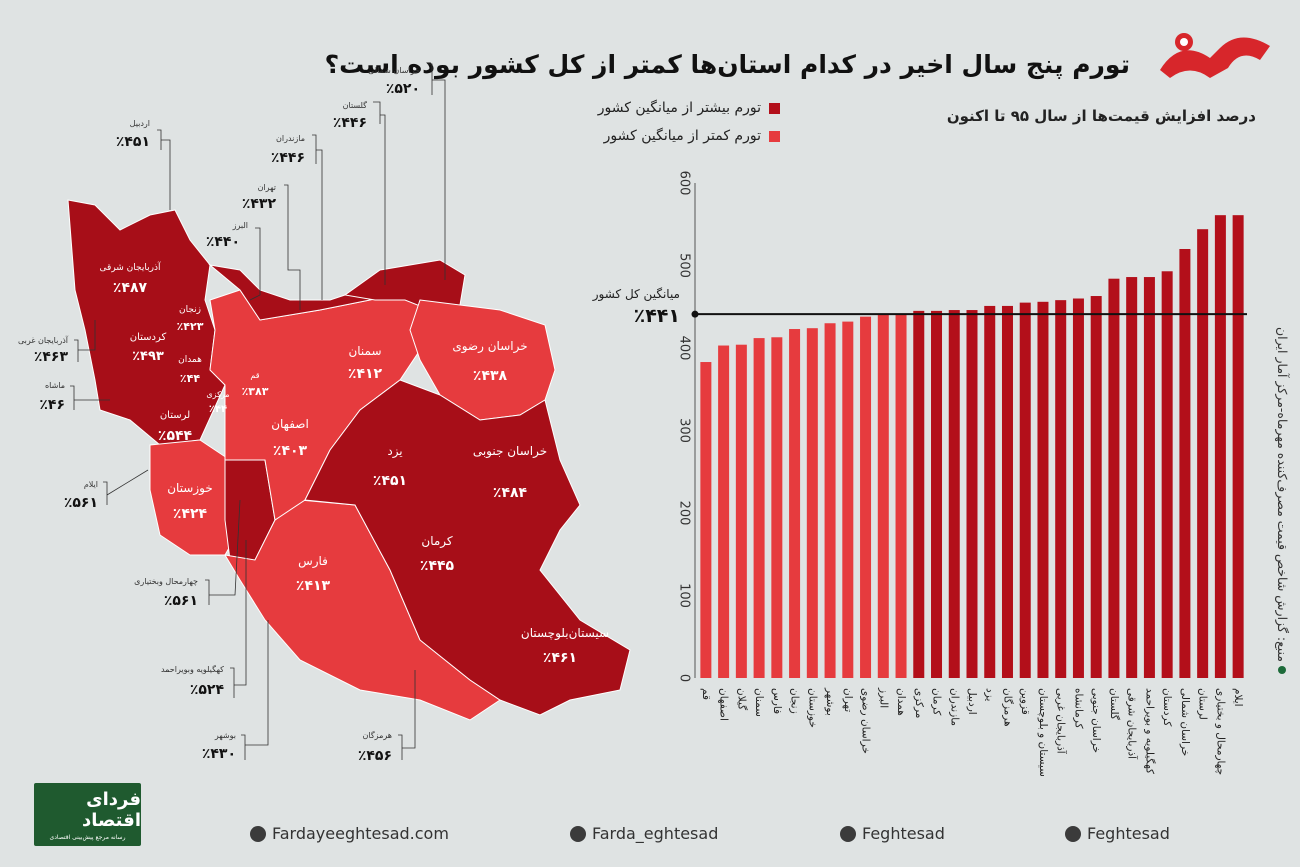 This screenshot has height=867, width=1300. I want to click on footer-telegram-link: Feghtesad, so click(892, 833).